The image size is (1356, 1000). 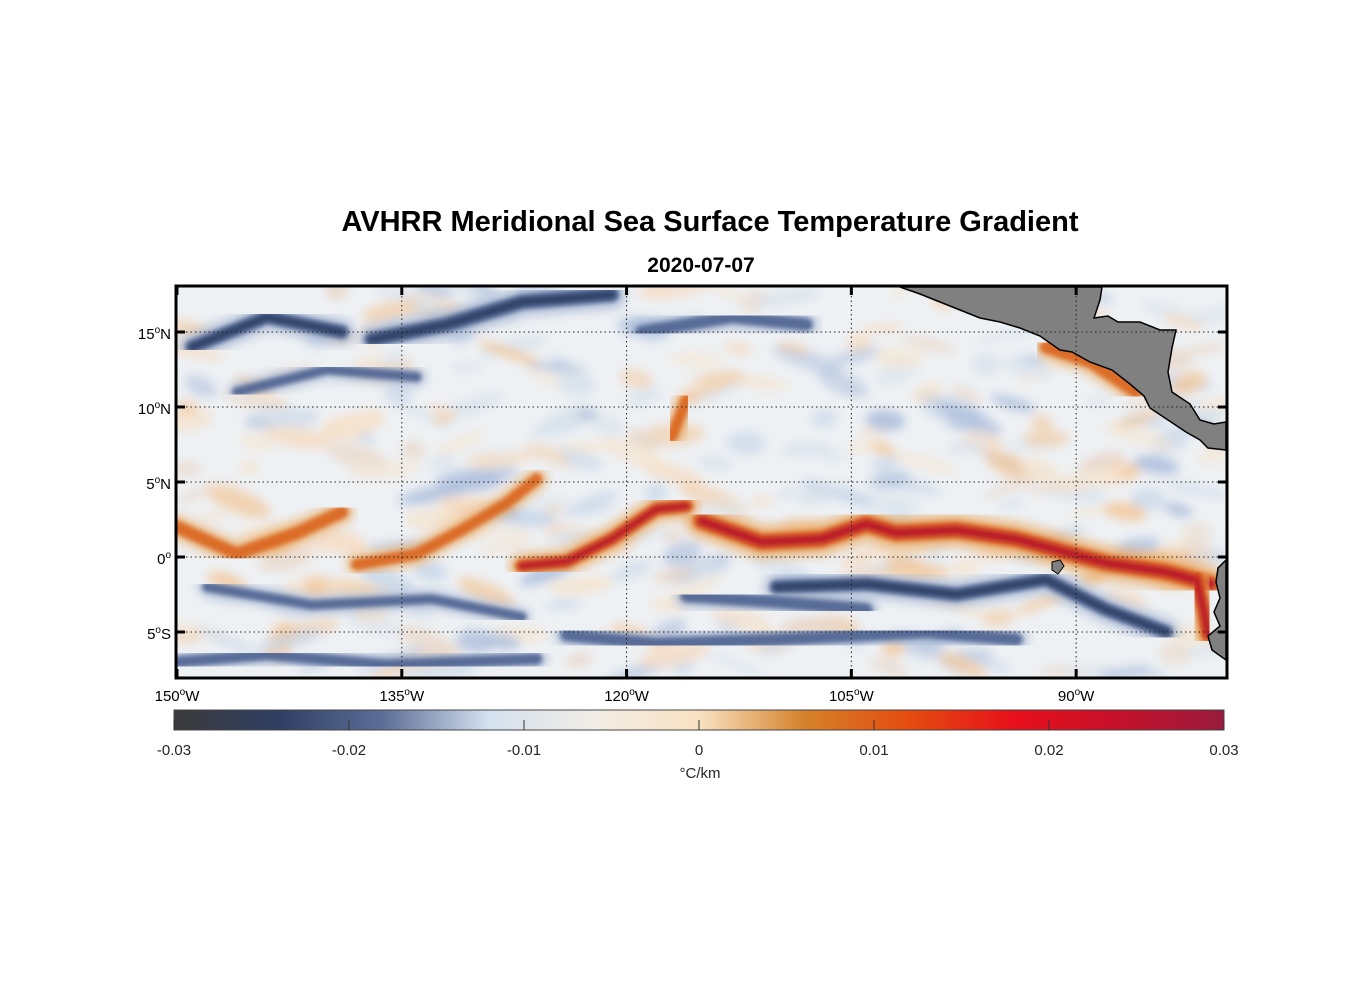 I want to click on y-tick-label: 5oN, so click(x=158, y=484).